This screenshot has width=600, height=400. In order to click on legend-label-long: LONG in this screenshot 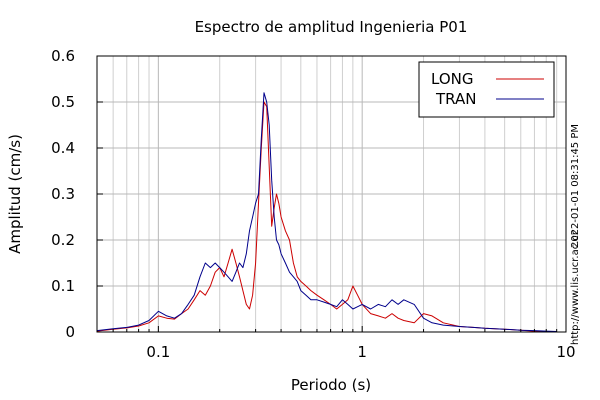, I will do `click(452, 79)`.